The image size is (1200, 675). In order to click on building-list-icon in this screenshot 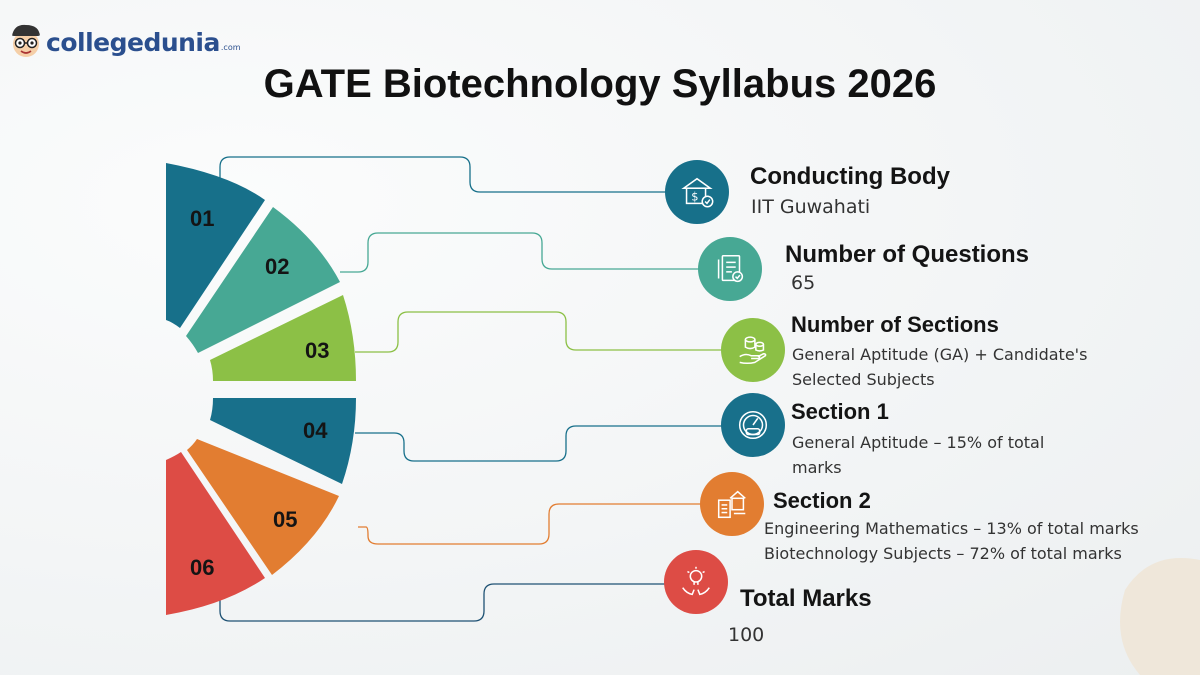, I will do `click(731, 504)`.